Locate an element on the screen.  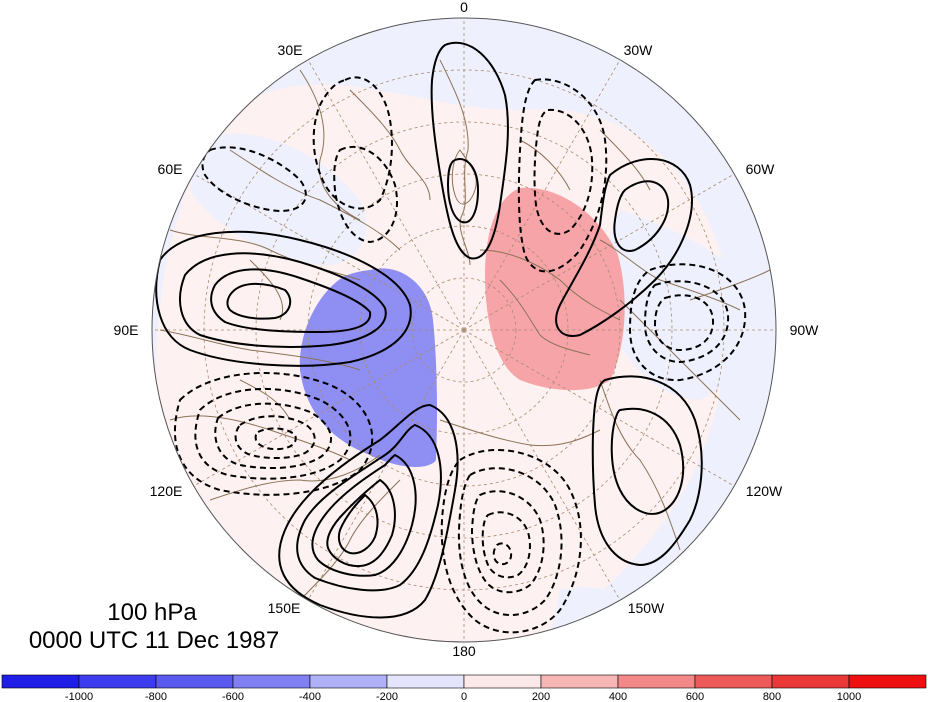
colorbar-tick-label: -1000 is located at coordinates (79, 696).